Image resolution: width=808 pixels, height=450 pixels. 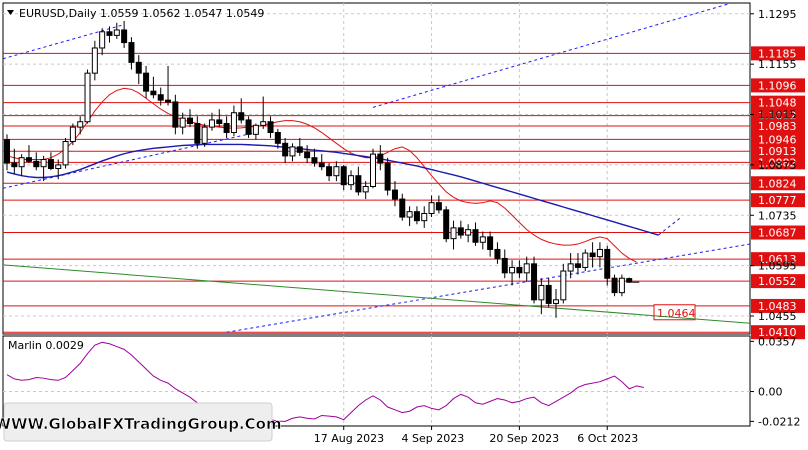 I want to click on price-tick-label: 1.0735, so click(x=777, y=215).